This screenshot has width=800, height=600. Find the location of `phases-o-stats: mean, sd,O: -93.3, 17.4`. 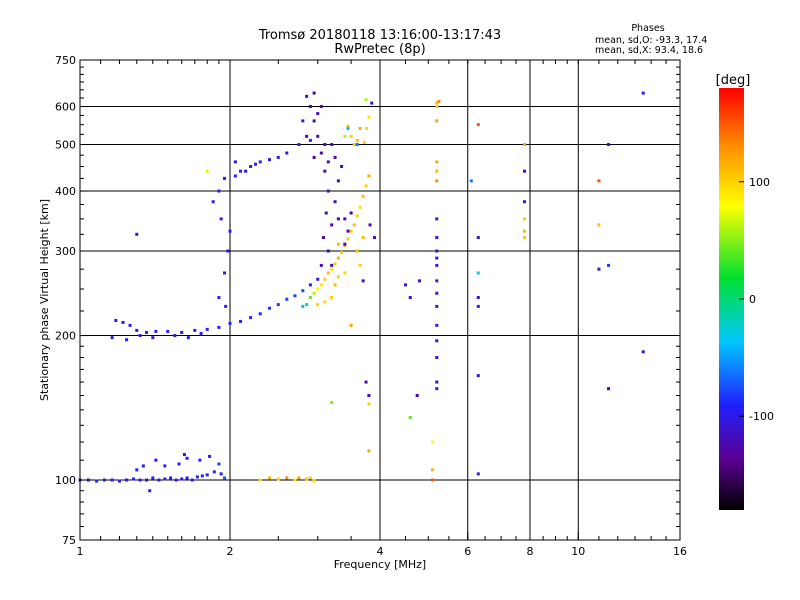

phases-o-stats: mean, sd,O: -93.3, 17.4 is located at coordinates (651, 40).